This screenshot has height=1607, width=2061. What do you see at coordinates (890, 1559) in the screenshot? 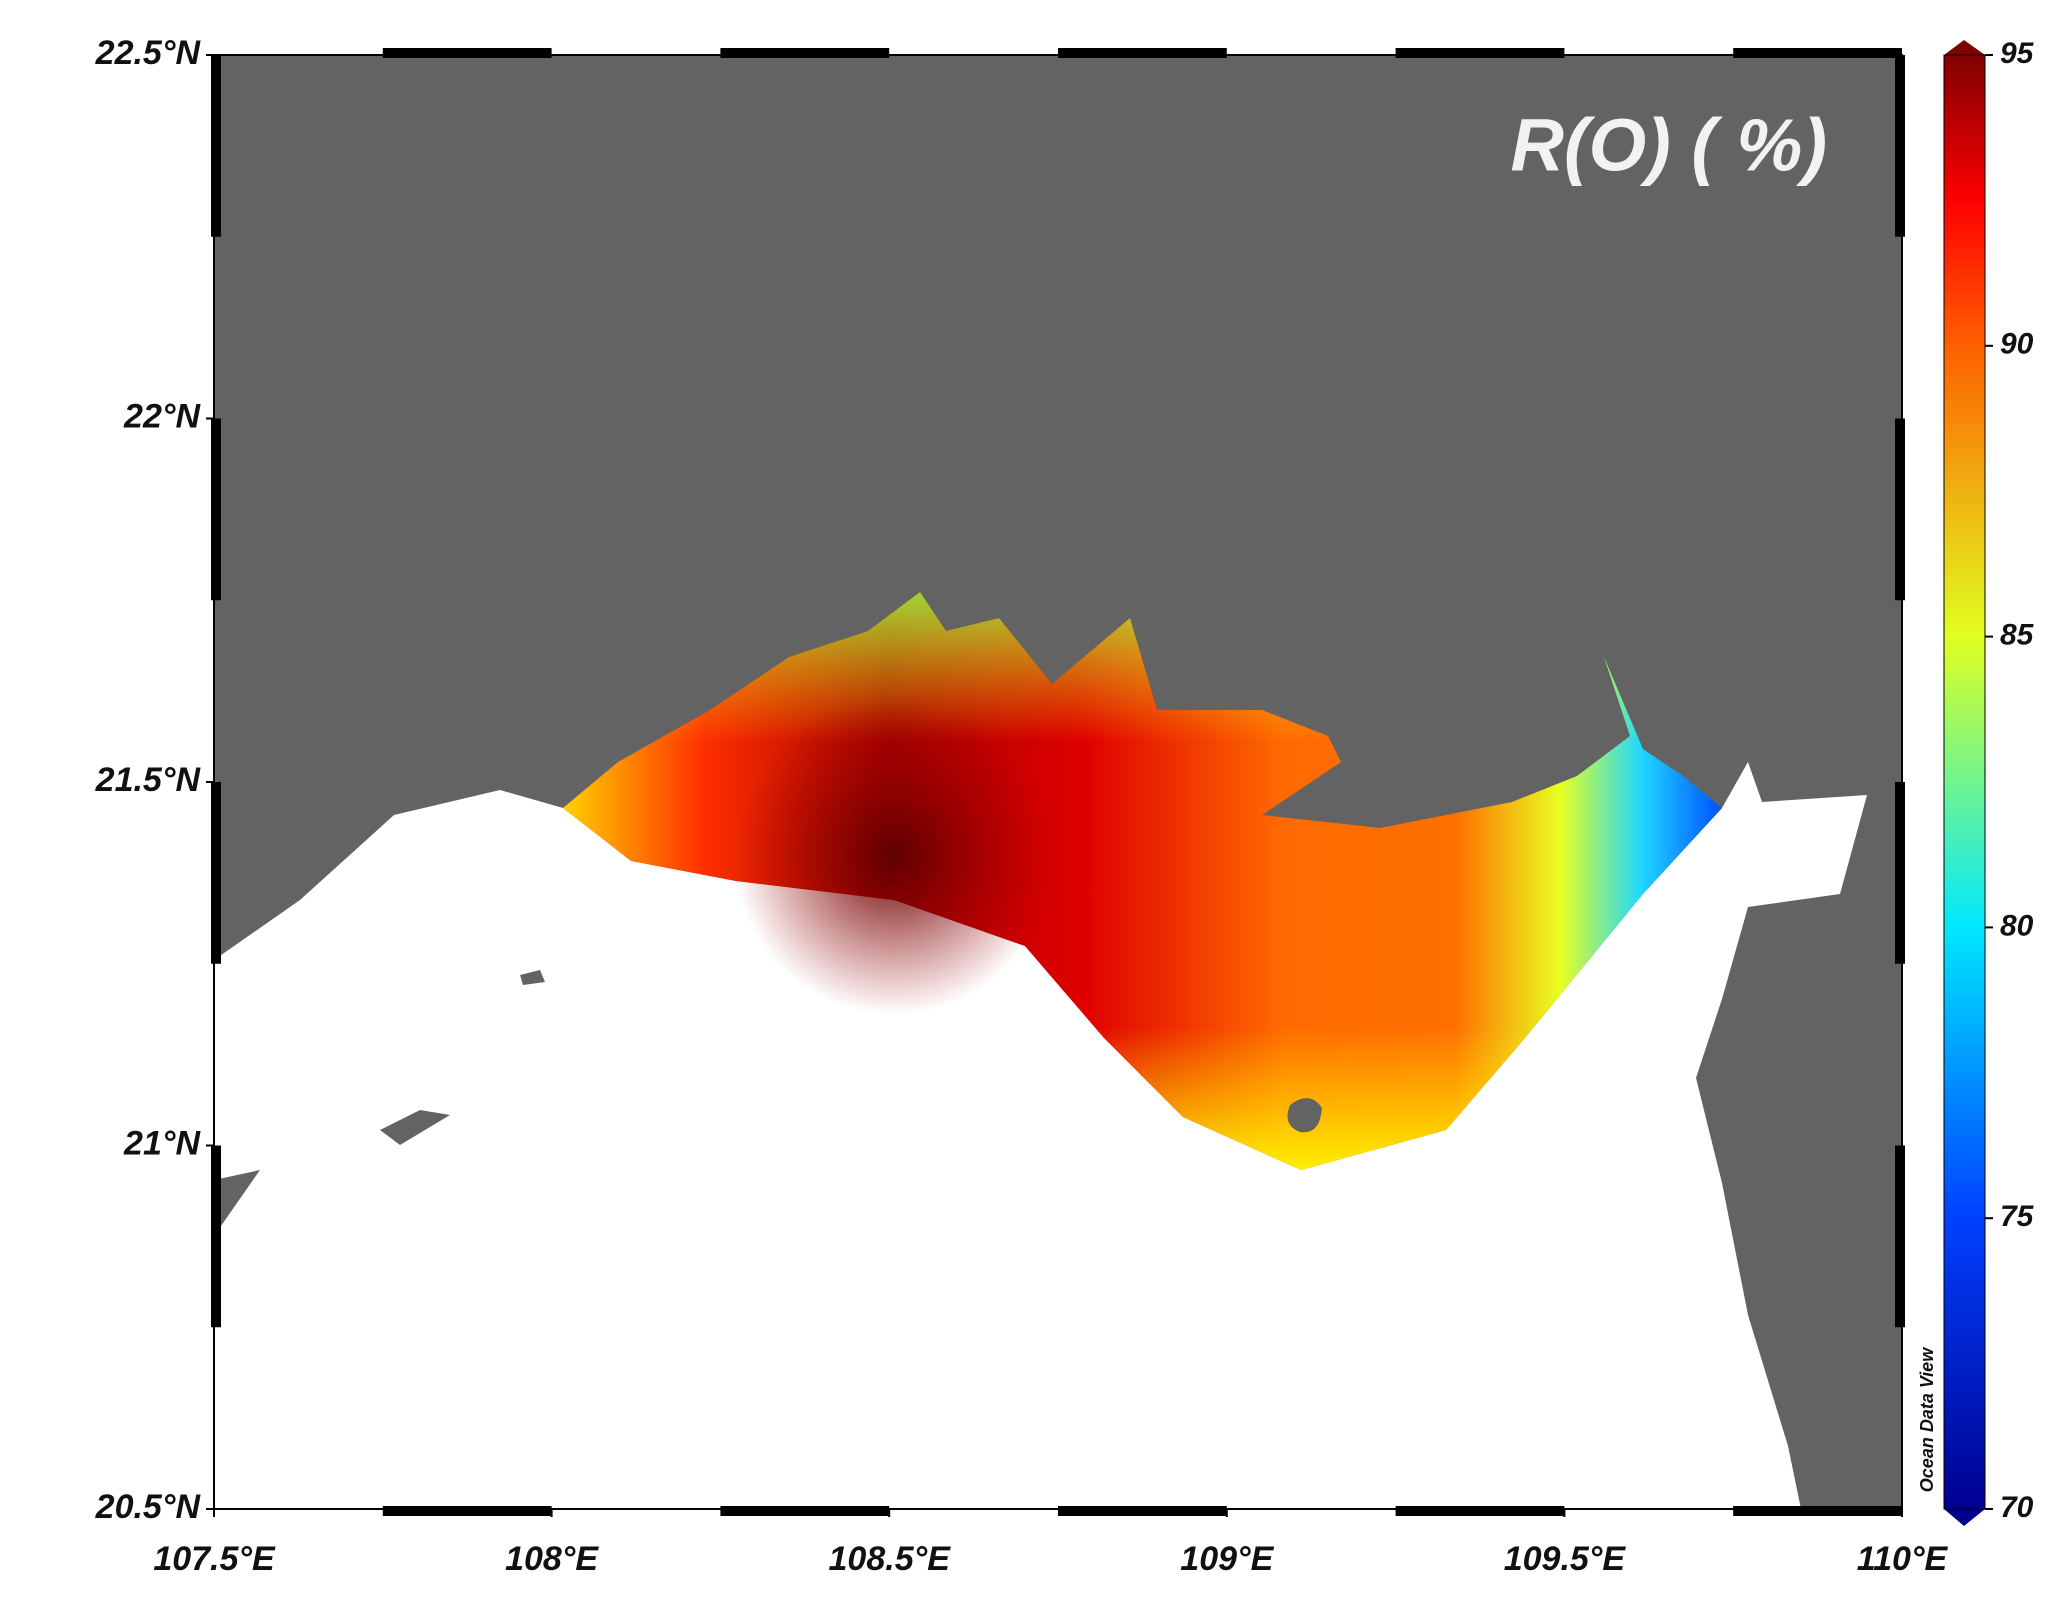
I see `lon-tick-label: 108.5°E` at bounding box center [890, 1559].